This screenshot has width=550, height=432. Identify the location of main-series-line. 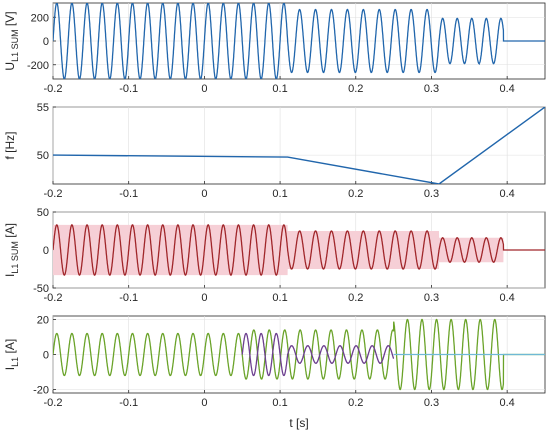
(299, 250).